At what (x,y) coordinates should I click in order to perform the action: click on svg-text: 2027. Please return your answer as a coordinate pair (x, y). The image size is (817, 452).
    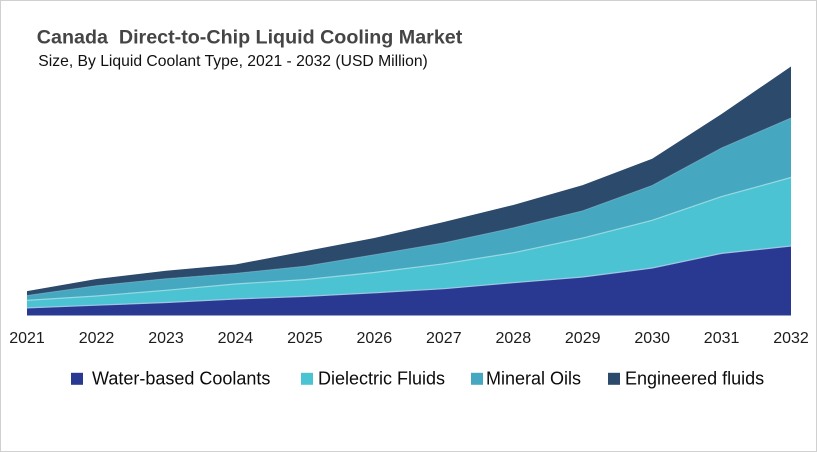
    Looking at the image, I should click on (444, 338).